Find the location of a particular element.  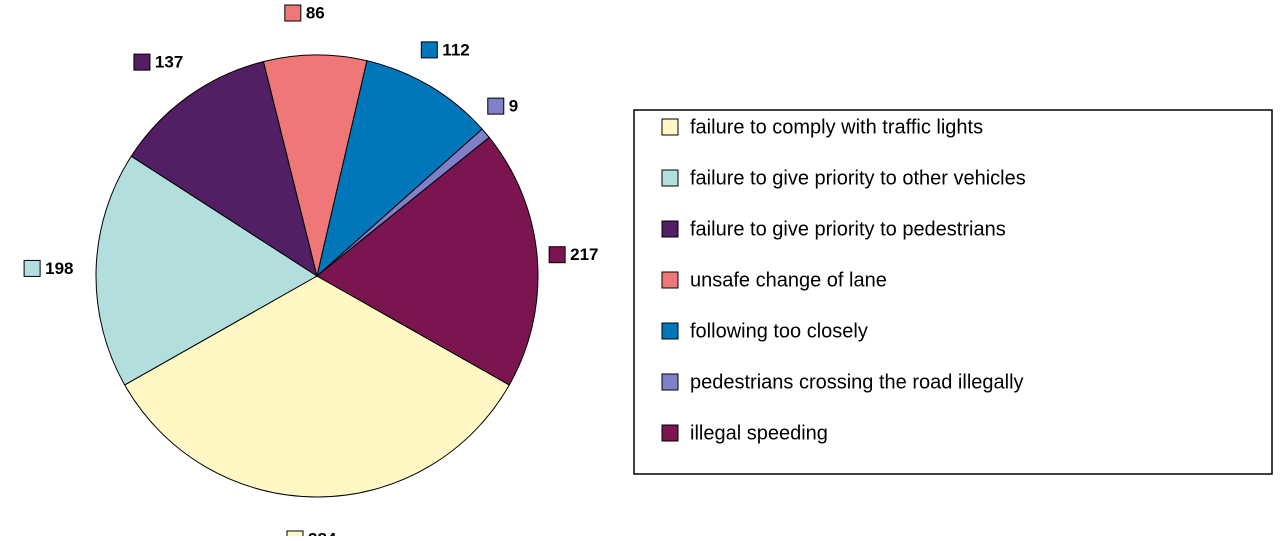

value-label: 217 is located at coordinates (584, 254).